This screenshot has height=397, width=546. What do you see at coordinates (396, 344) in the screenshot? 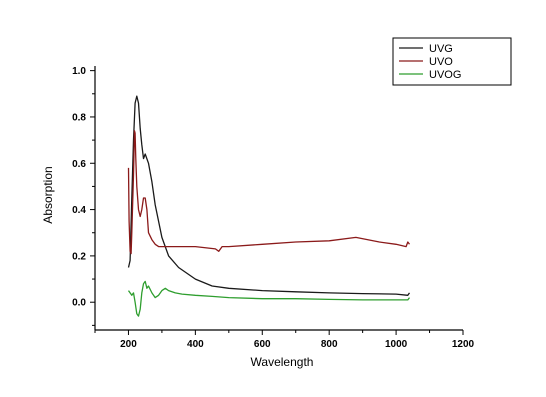
I see `x-tick-label: 1000` at bounding box center [396, 344].